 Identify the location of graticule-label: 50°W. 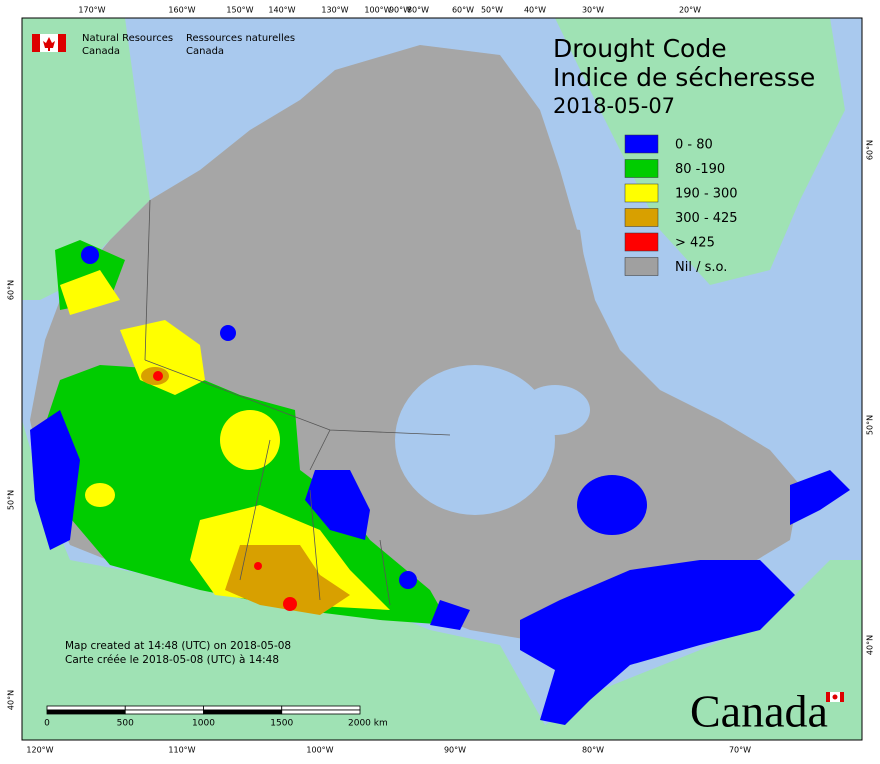
(492, 10).